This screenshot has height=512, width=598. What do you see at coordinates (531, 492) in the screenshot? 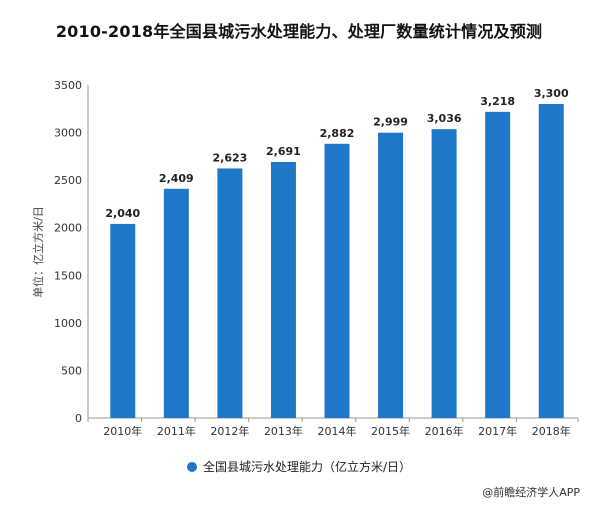
I see `source-credit: @前瞻经济学人APP` at bounding box center [531, 492].